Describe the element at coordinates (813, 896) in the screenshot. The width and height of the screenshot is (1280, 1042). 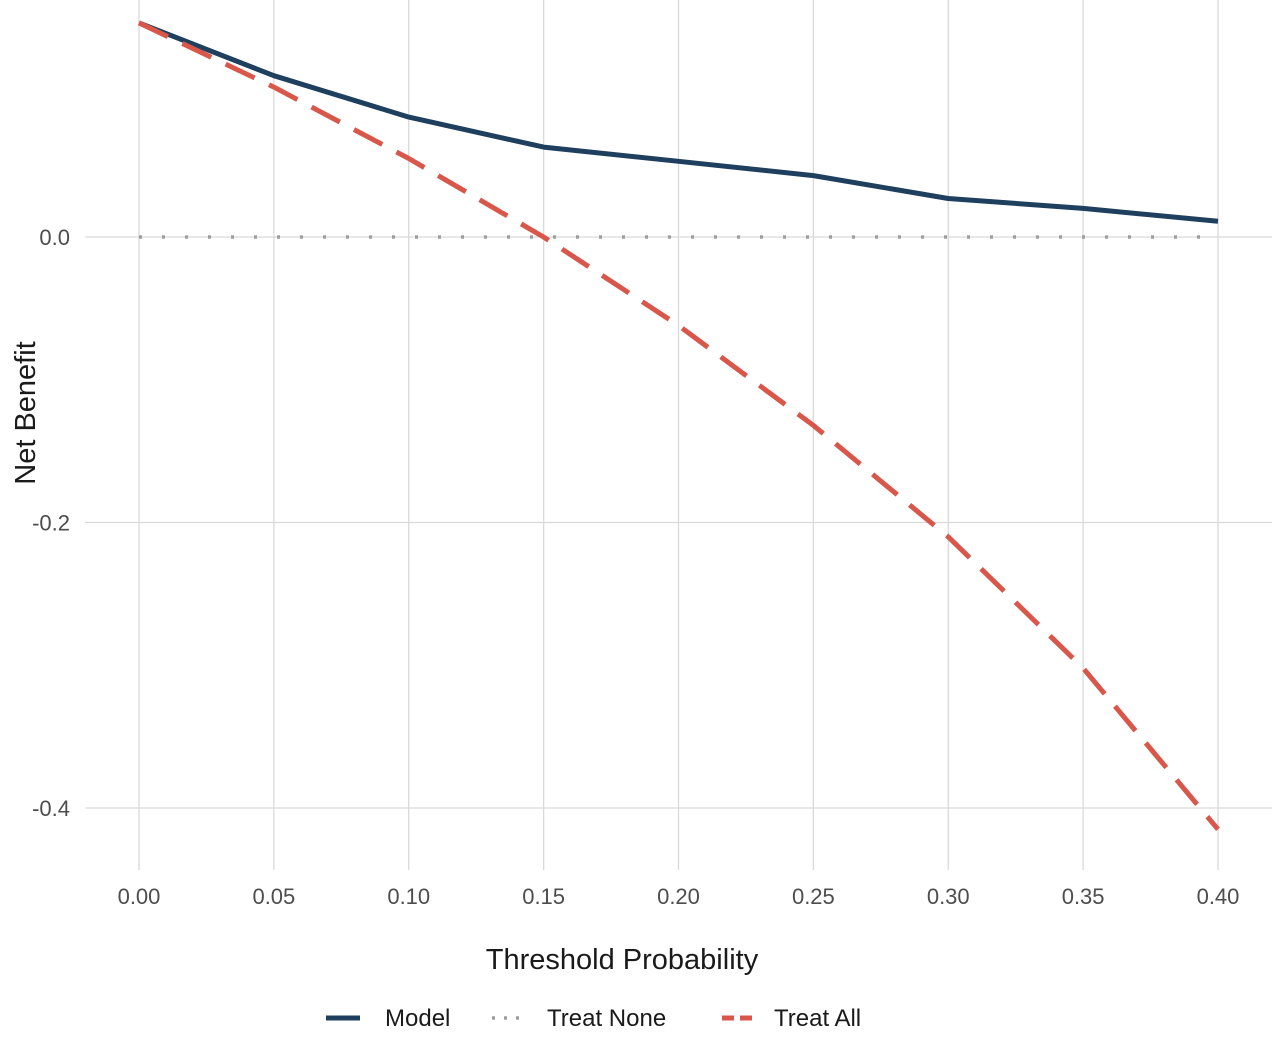
I see `x-tick-label: 0.25` at that location.